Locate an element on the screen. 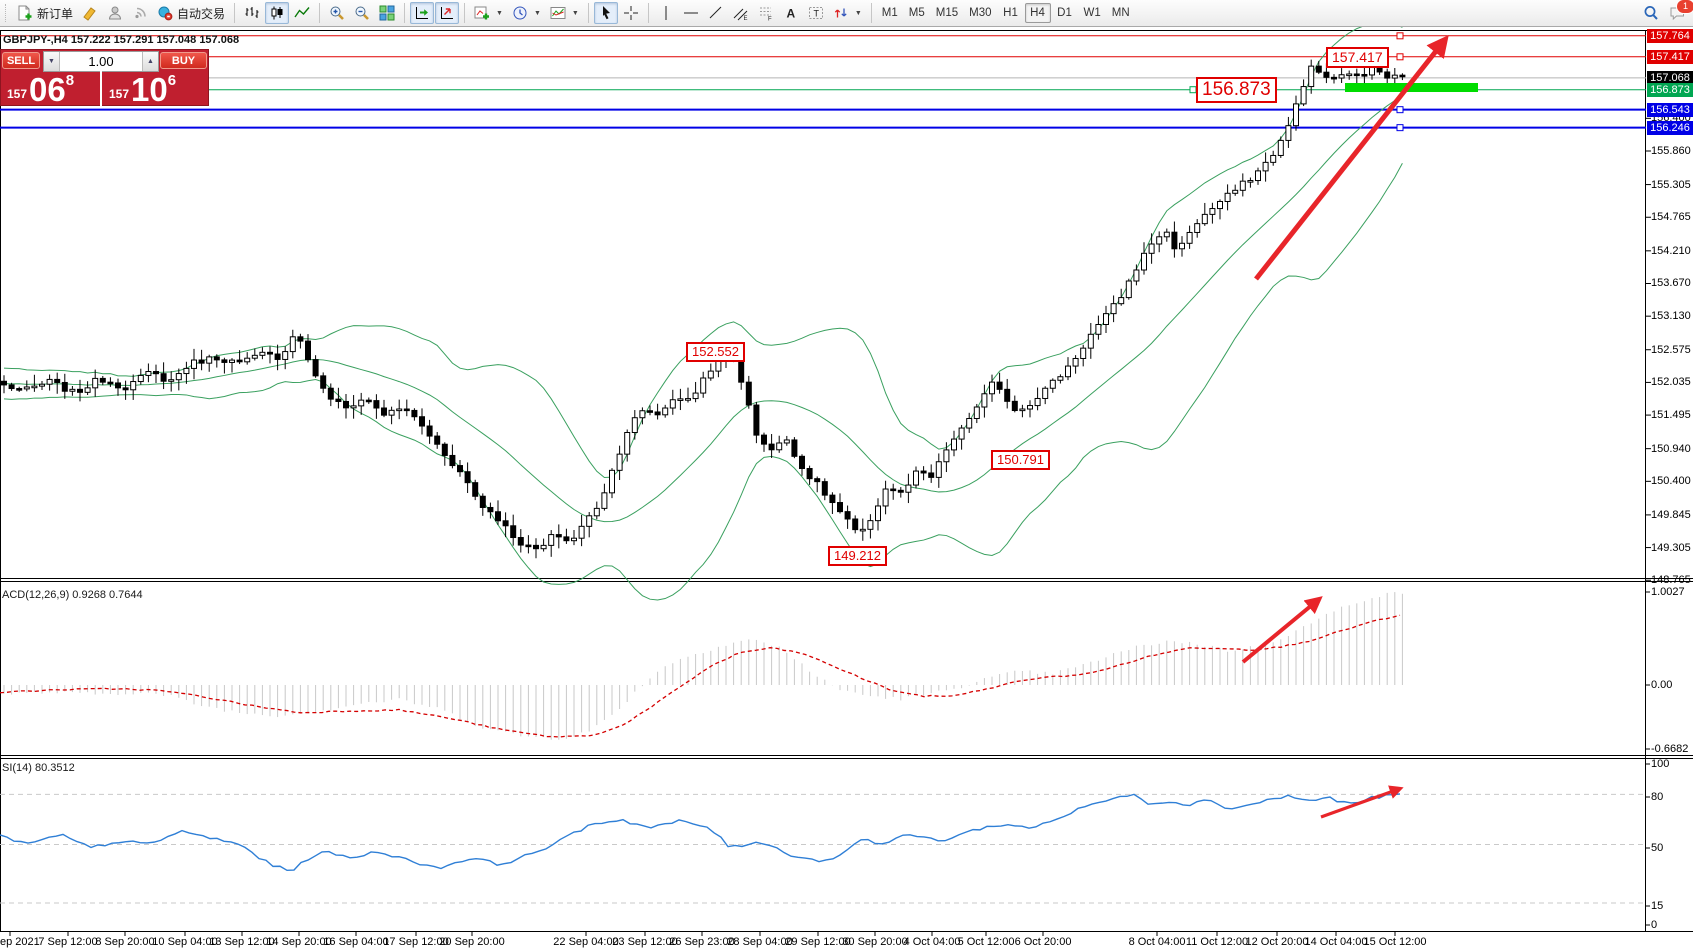  fibonacci-tool-button: F is located at coordinates (766, 13).